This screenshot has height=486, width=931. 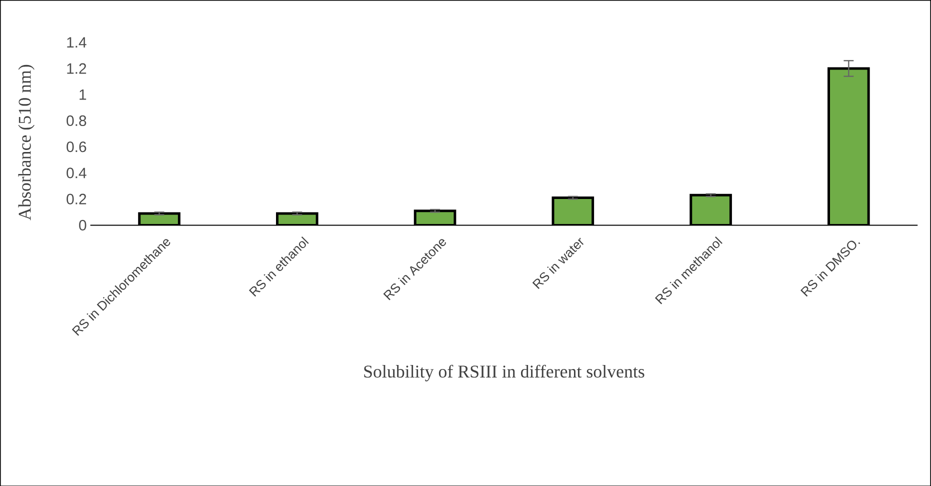 I want to click on y-tick-label: 0.4, so click(x=76, y=172).